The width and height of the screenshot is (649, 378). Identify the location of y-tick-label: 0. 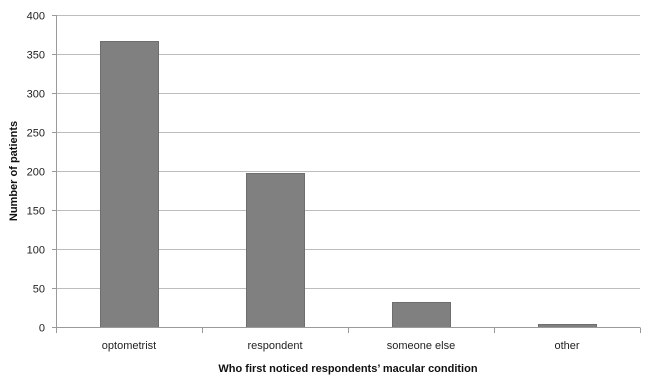
(42, 329).